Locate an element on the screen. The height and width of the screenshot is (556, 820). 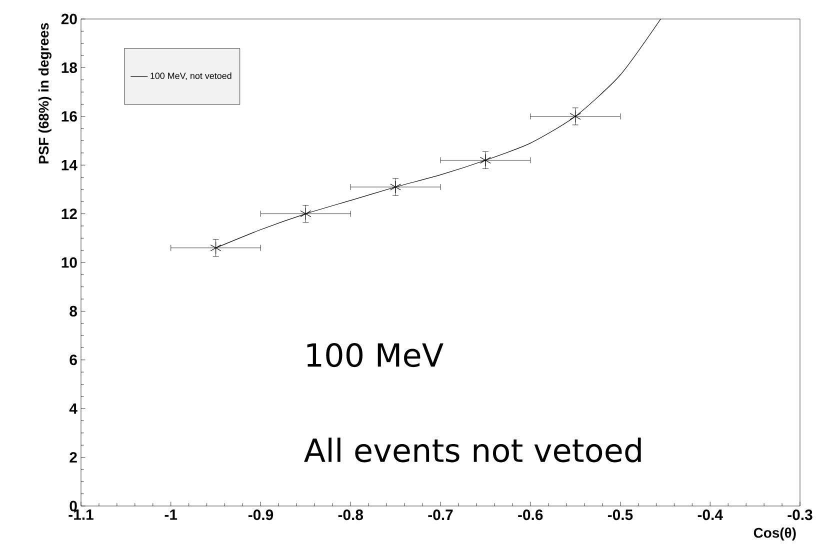
x-tick-label: -0.3 is located at coordinates (800, 515).